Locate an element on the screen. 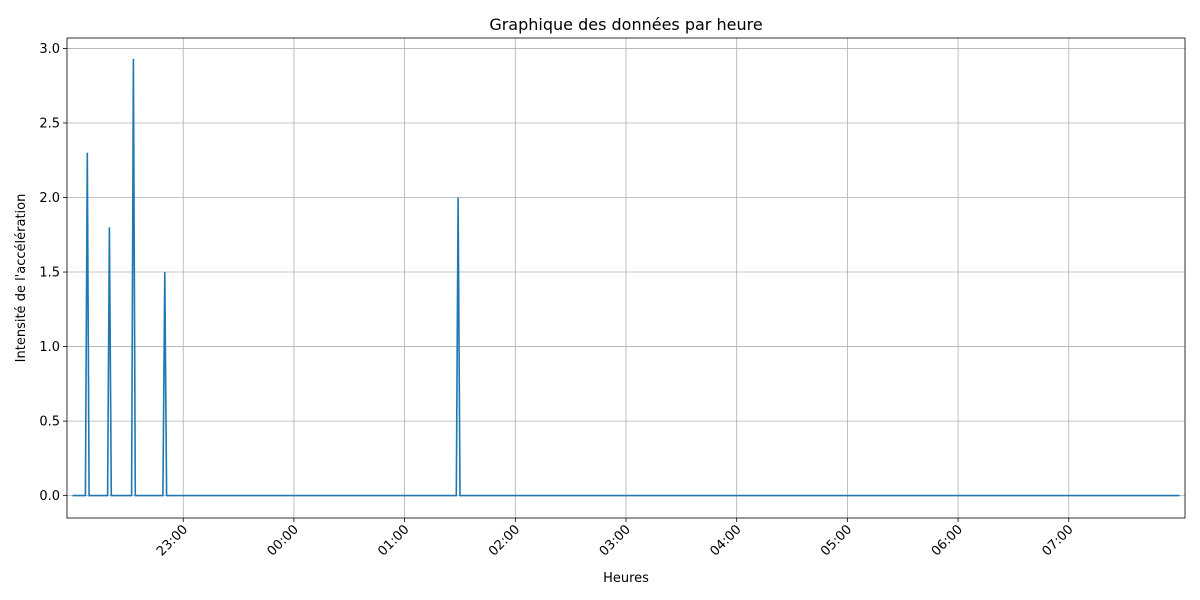  y-tick-label: 1.5 is located at coordinates (49, 273).